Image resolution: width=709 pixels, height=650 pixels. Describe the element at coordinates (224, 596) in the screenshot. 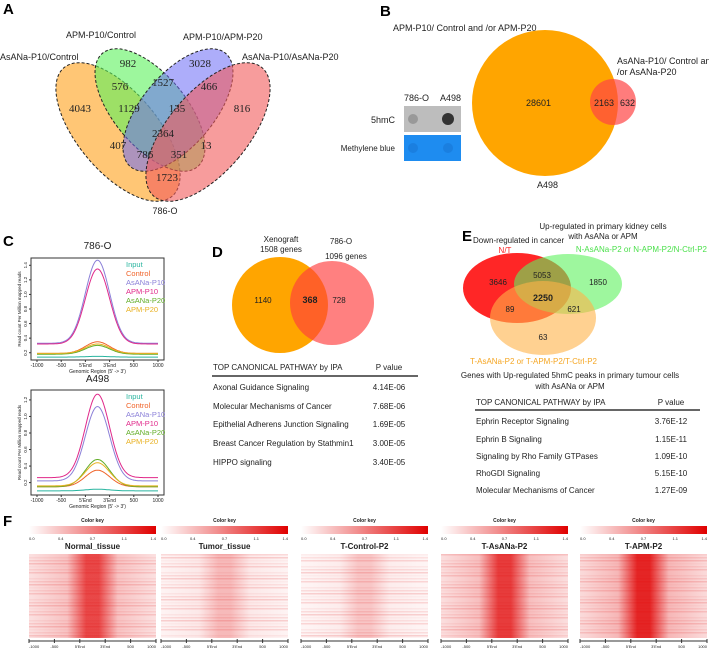

I see `heatmap-tumor_tissue` at that location.